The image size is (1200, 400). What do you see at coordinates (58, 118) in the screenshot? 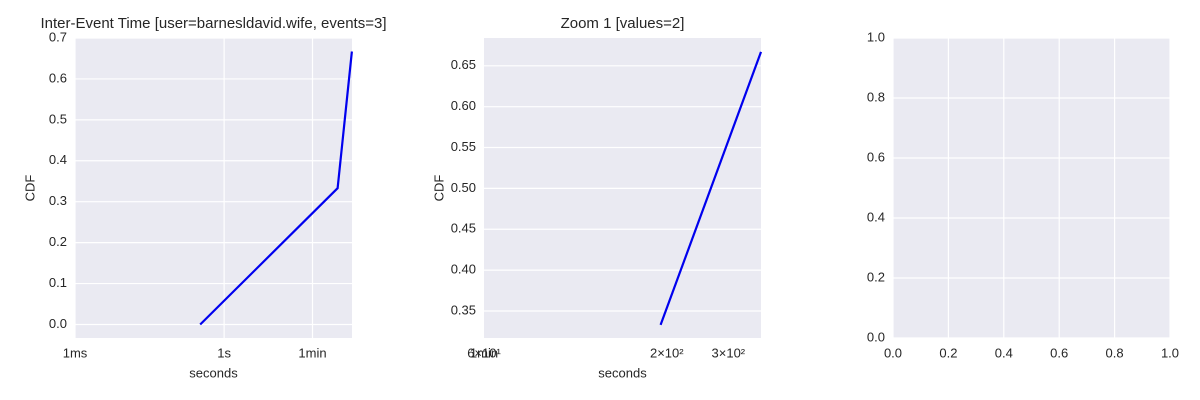
I see `y-tick-label: 0.5` at bounding box center [58, 118].